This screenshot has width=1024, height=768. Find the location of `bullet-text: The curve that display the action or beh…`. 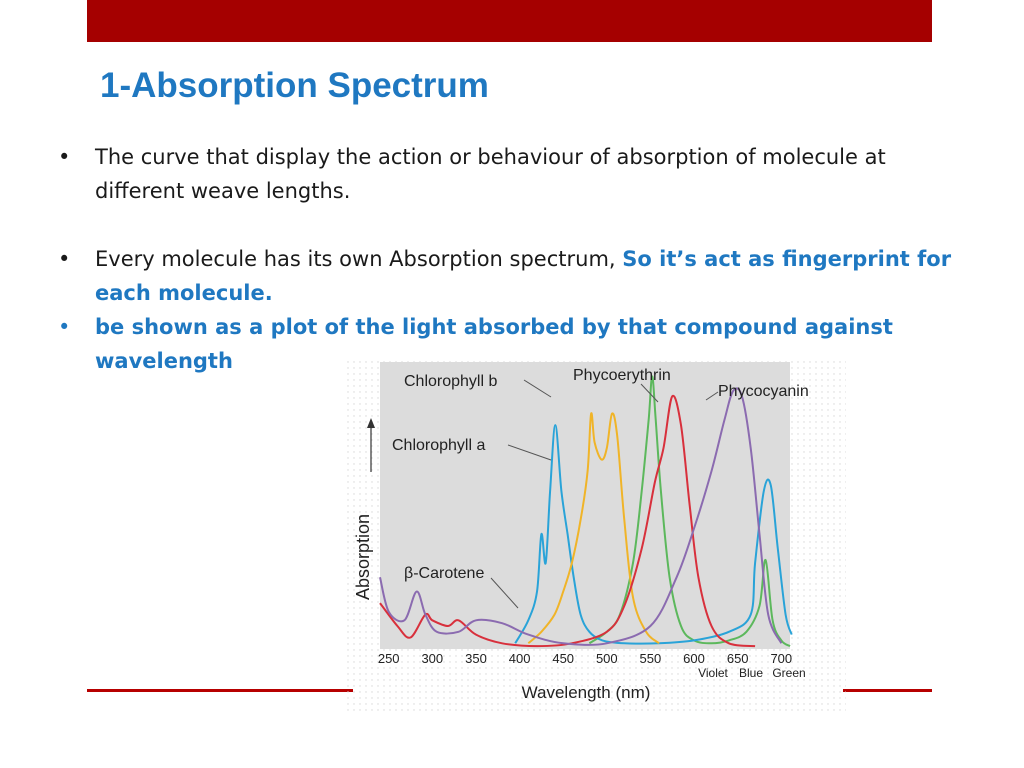

bullet-text: The curve that display the action or beh… is located at coordinates (490, 174).